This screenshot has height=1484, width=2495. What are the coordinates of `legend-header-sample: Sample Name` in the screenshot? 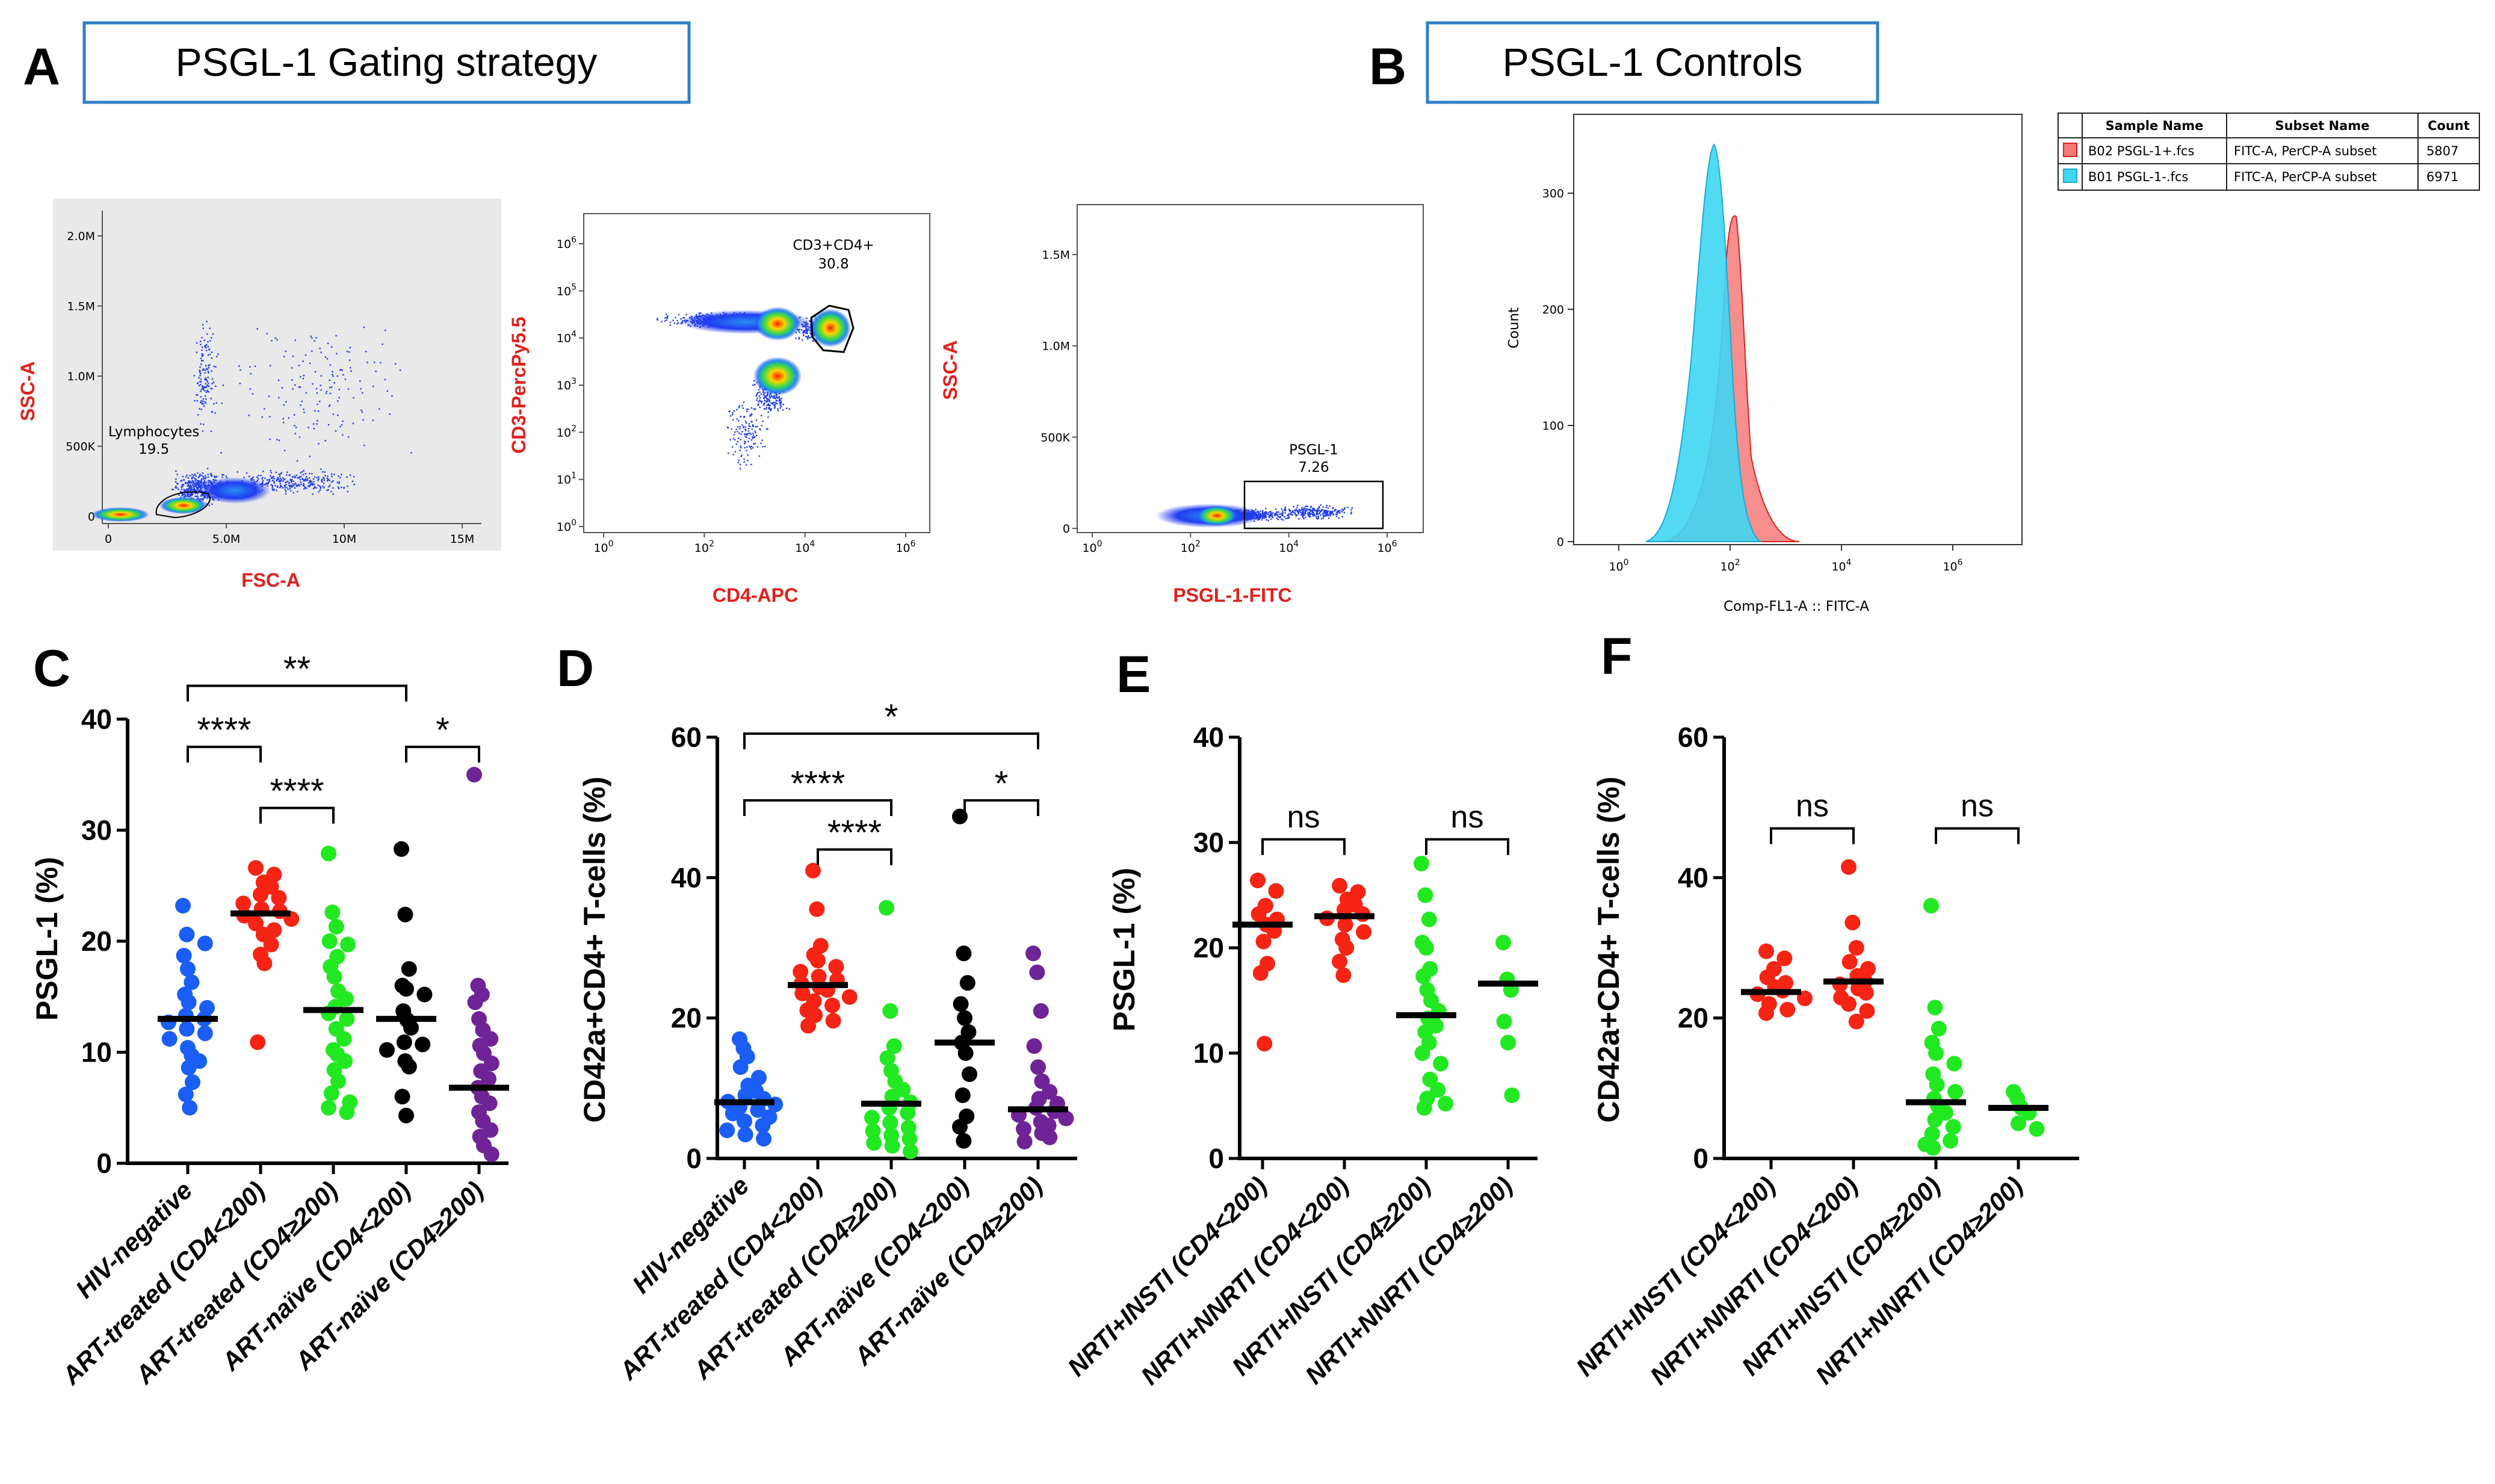 It's located at (2155, 126).